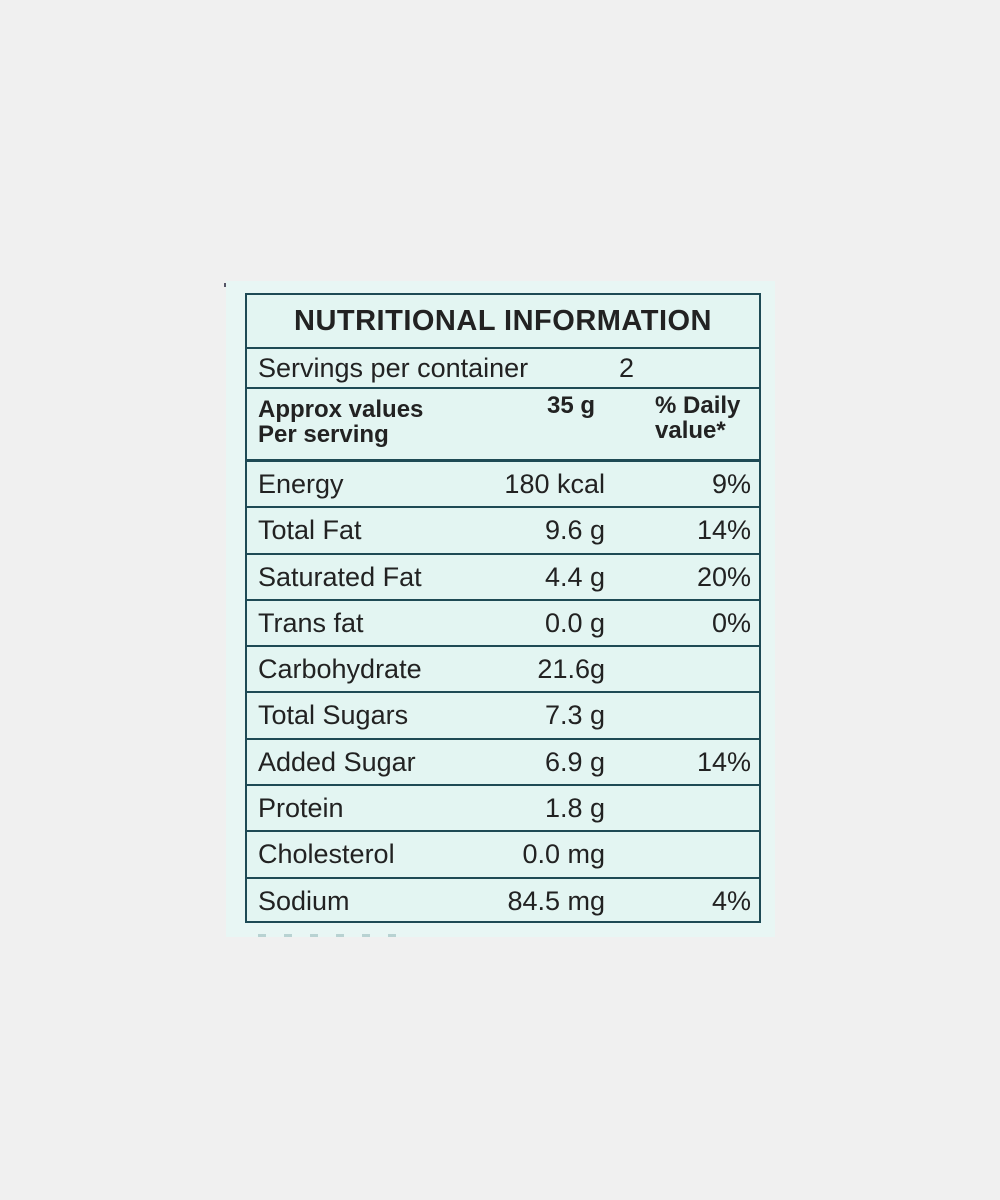  What do you see at coordinates (723, 576) in the screenshot?
I see `nutrient-daily-value: 20%` at bounding box center [723, 576].